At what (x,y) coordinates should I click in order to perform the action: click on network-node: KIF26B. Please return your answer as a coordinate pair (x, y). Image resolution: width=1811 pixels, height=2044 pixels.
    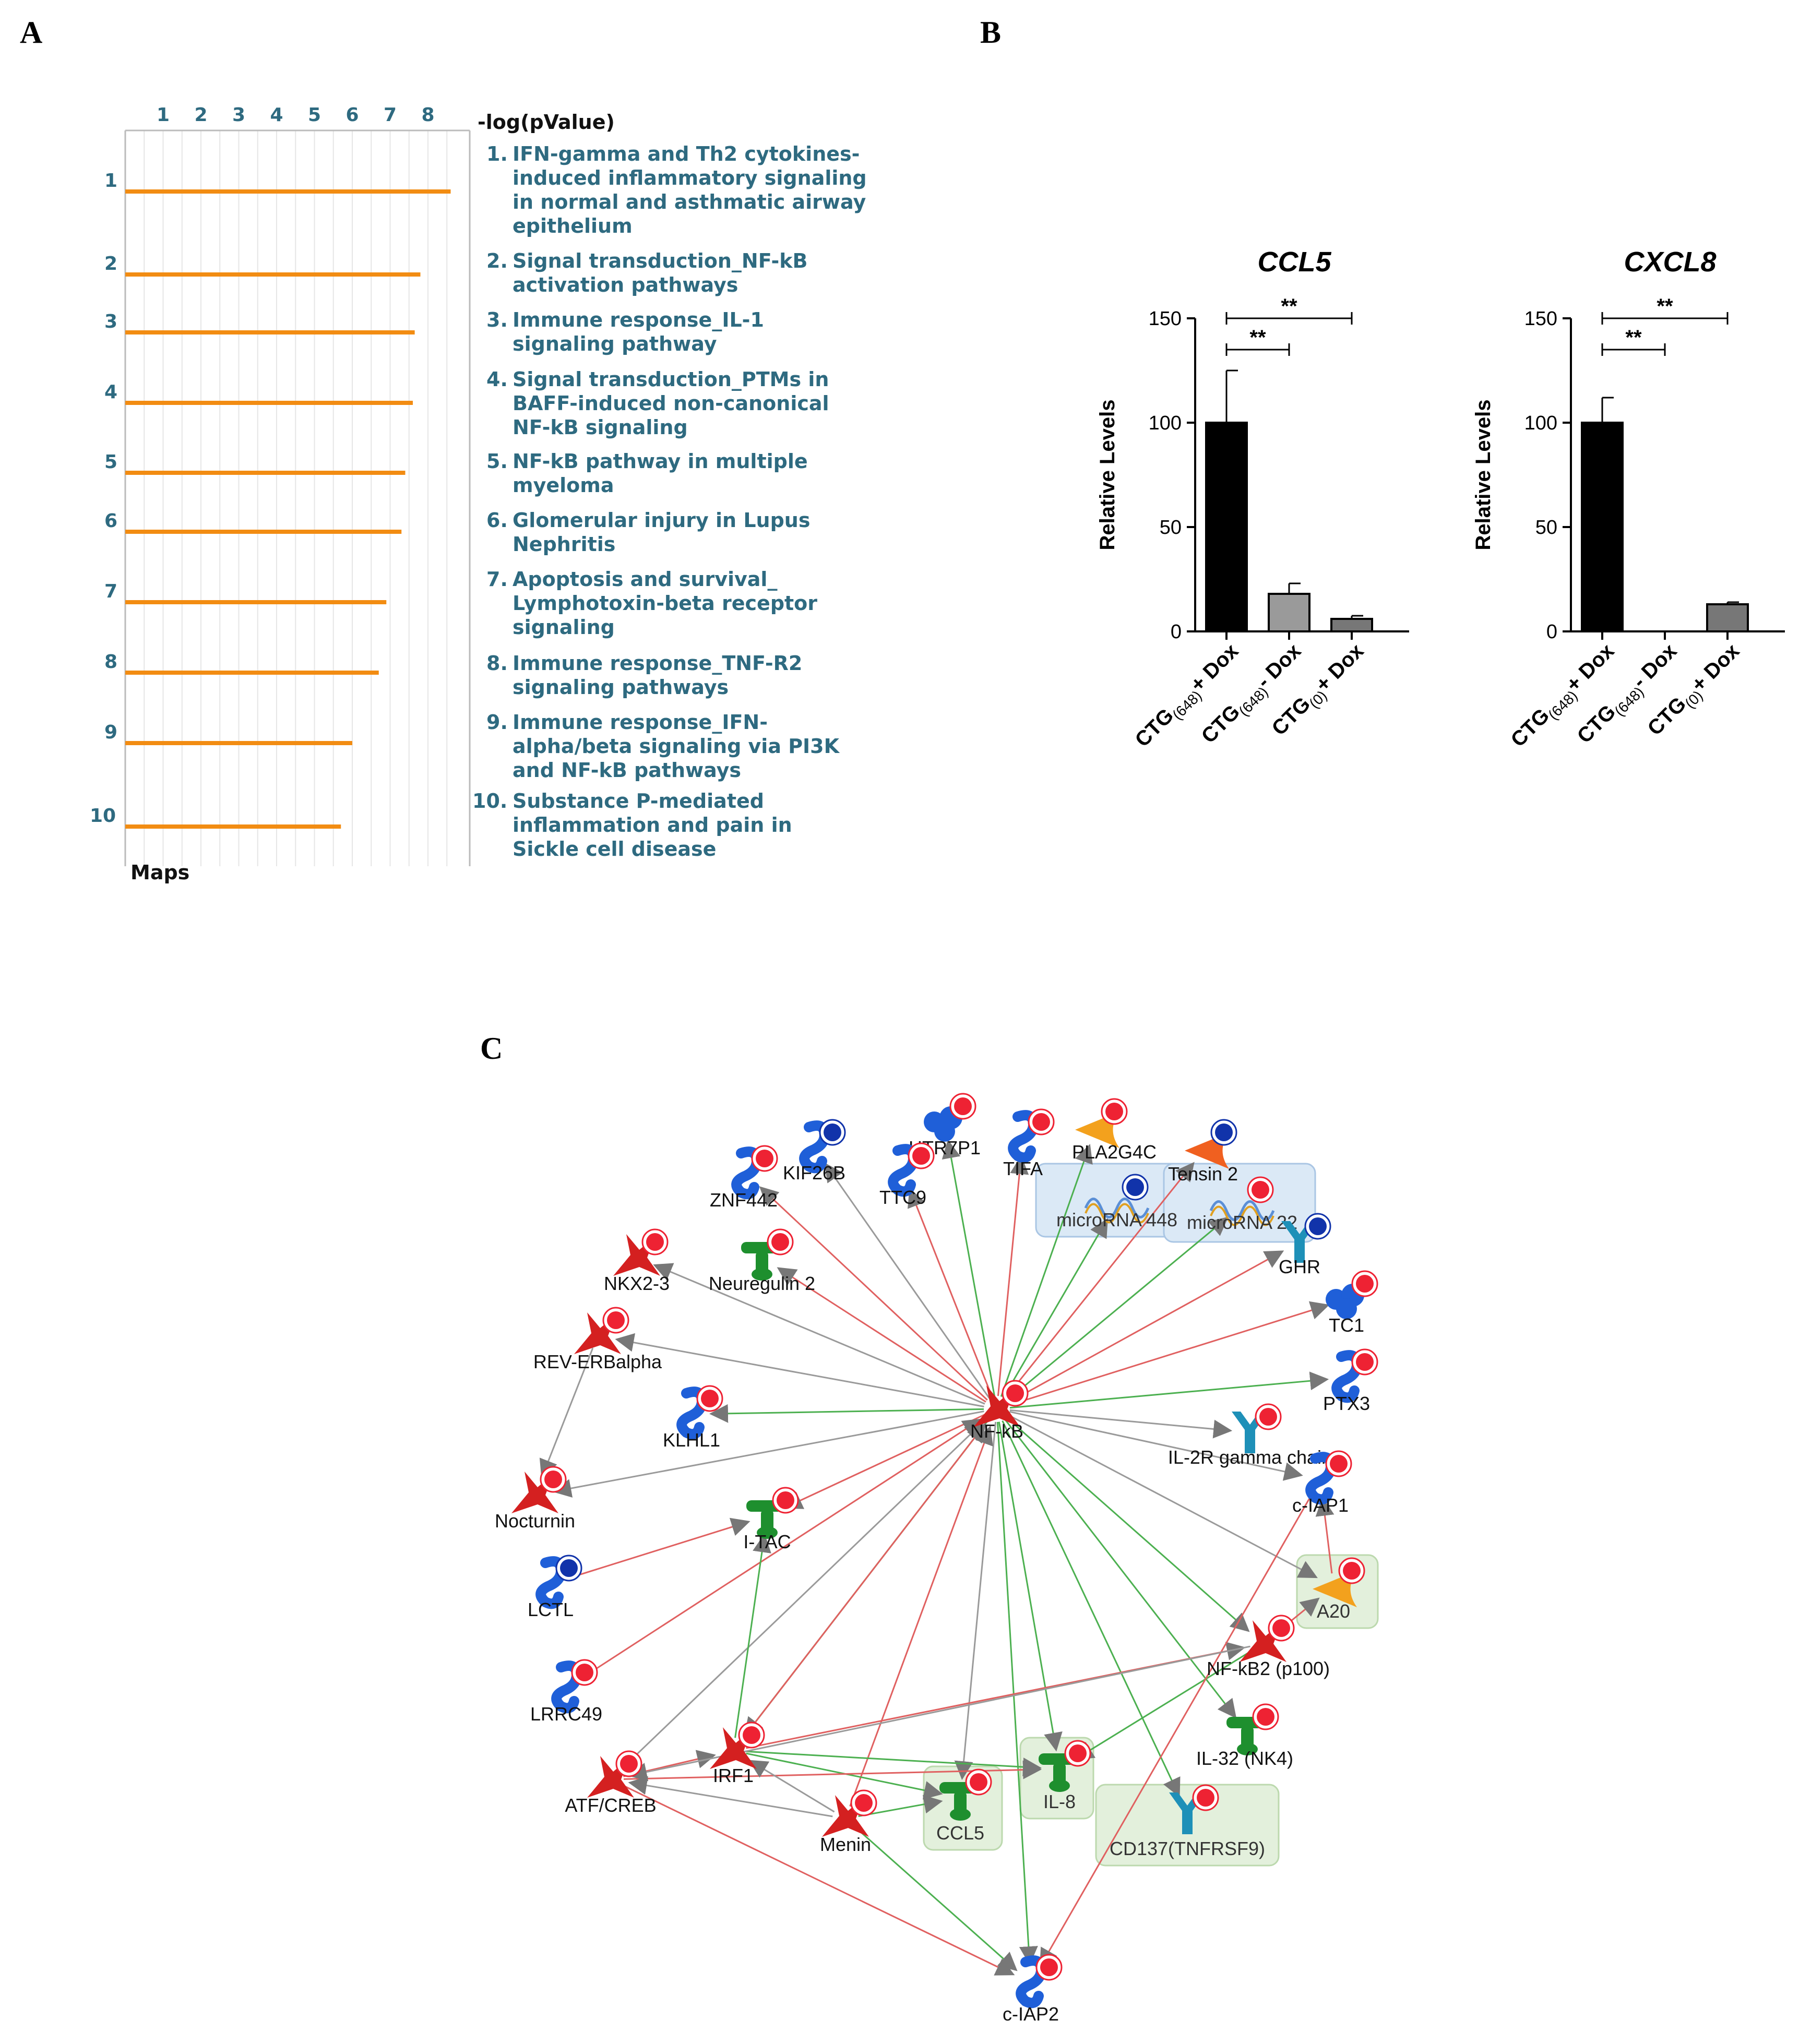
    Looking at the image, I should click on (815, 1151).